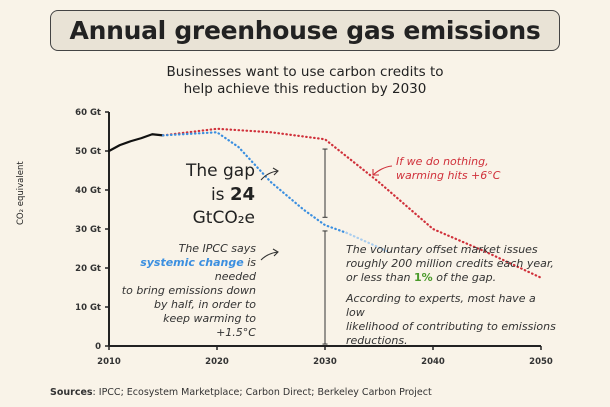 The height and width of the screenshot is (407, 610). What do you see at coordinates (220, 171) in the screenshot?
I see `gap-line-1: The gap` at bounding box center [220, 171].